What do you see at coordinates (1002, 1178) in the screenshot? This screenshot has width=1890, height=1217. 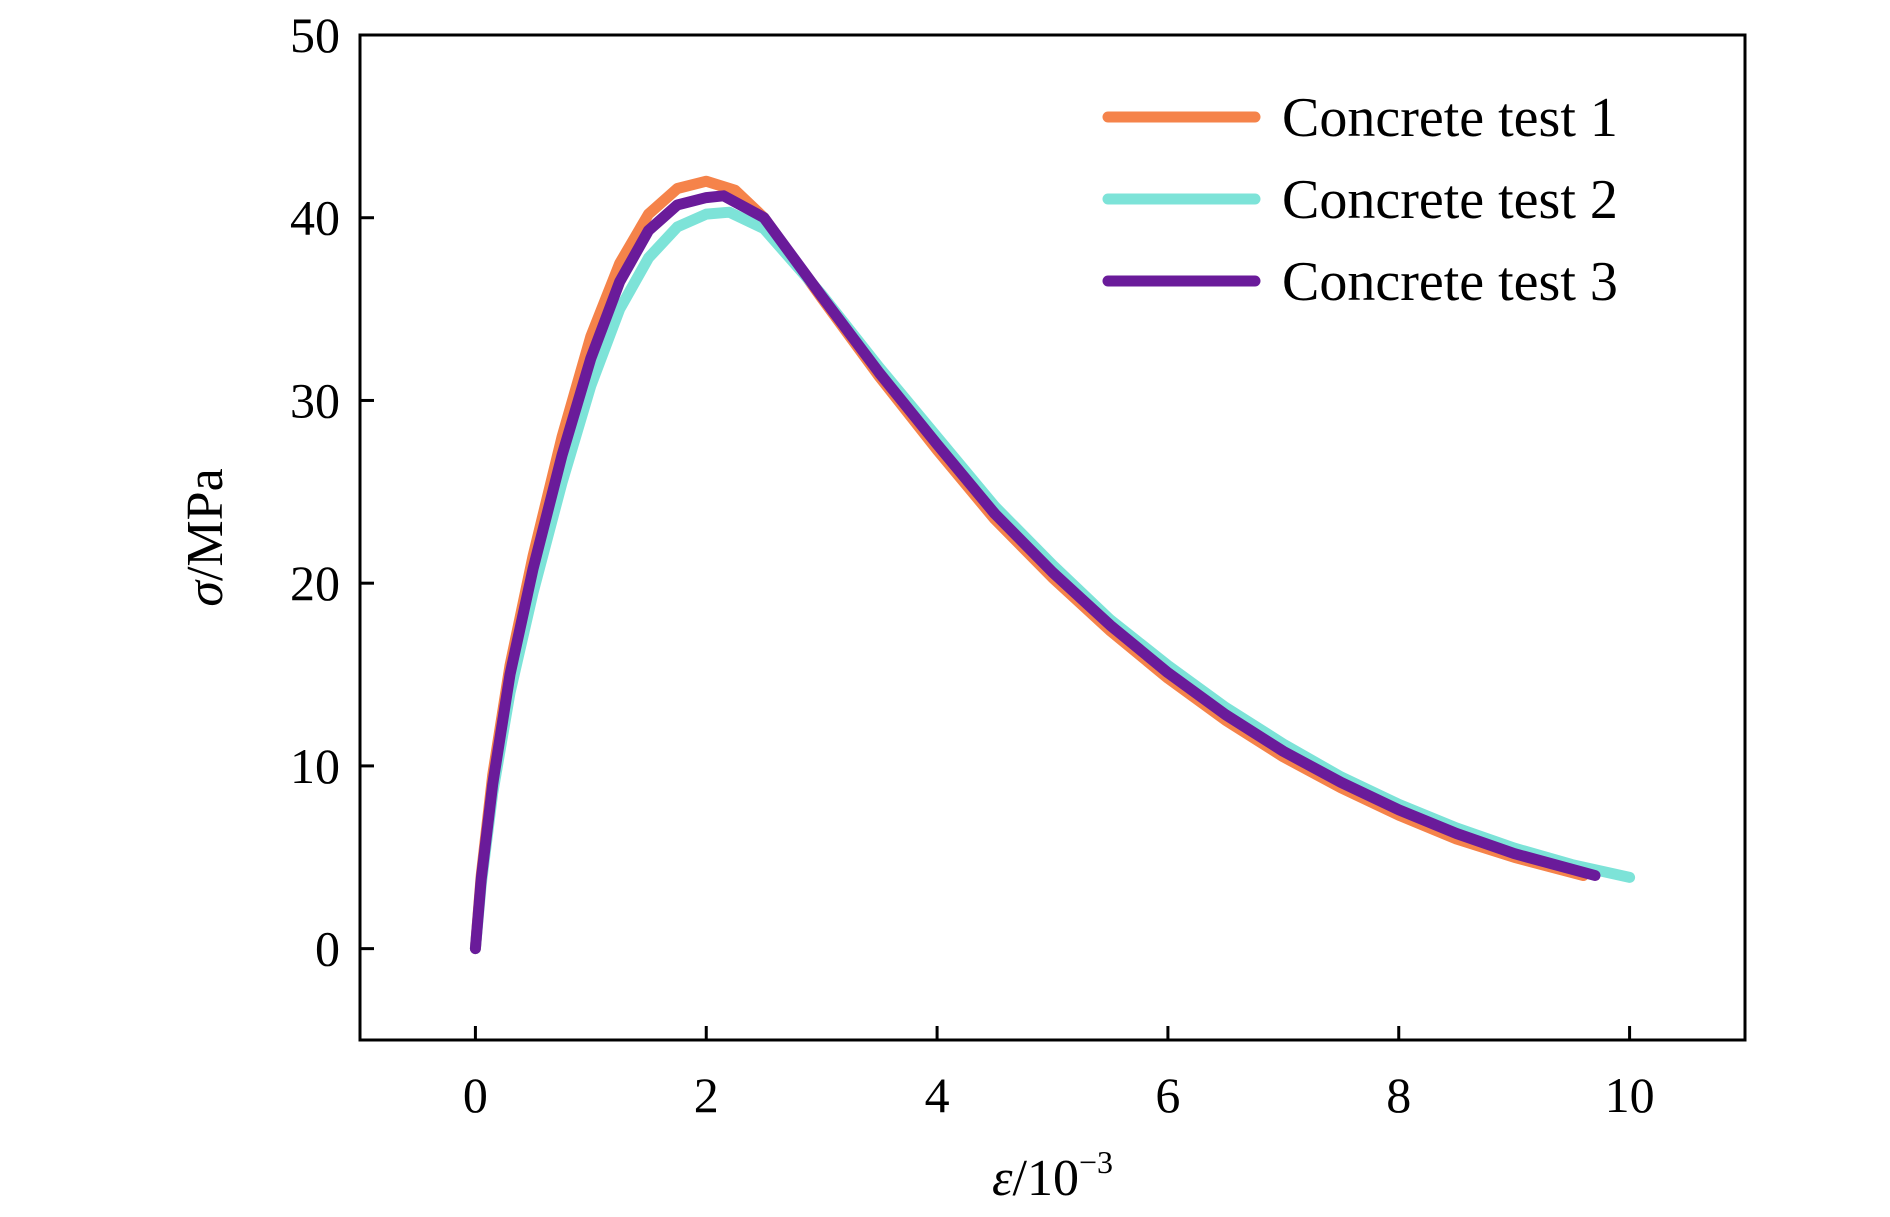 I see `x-axis-symbol: ε` at bounding box center [1002, 1178].